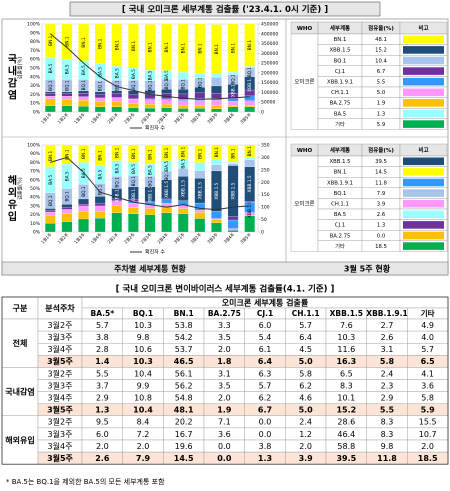  What do you see at coordinates (224, 385) in the screenshot?
I see `cell-text: 3.5` at bounding box center [224, 385].